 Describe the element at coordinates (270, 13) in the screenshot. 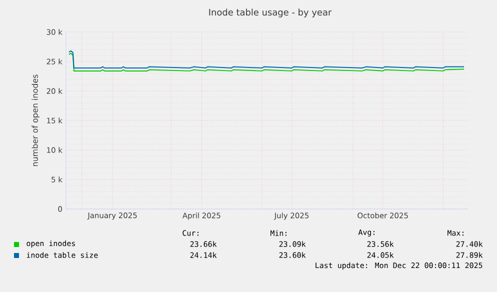

I see `chart-title: Inode table usage - by year` at that location.